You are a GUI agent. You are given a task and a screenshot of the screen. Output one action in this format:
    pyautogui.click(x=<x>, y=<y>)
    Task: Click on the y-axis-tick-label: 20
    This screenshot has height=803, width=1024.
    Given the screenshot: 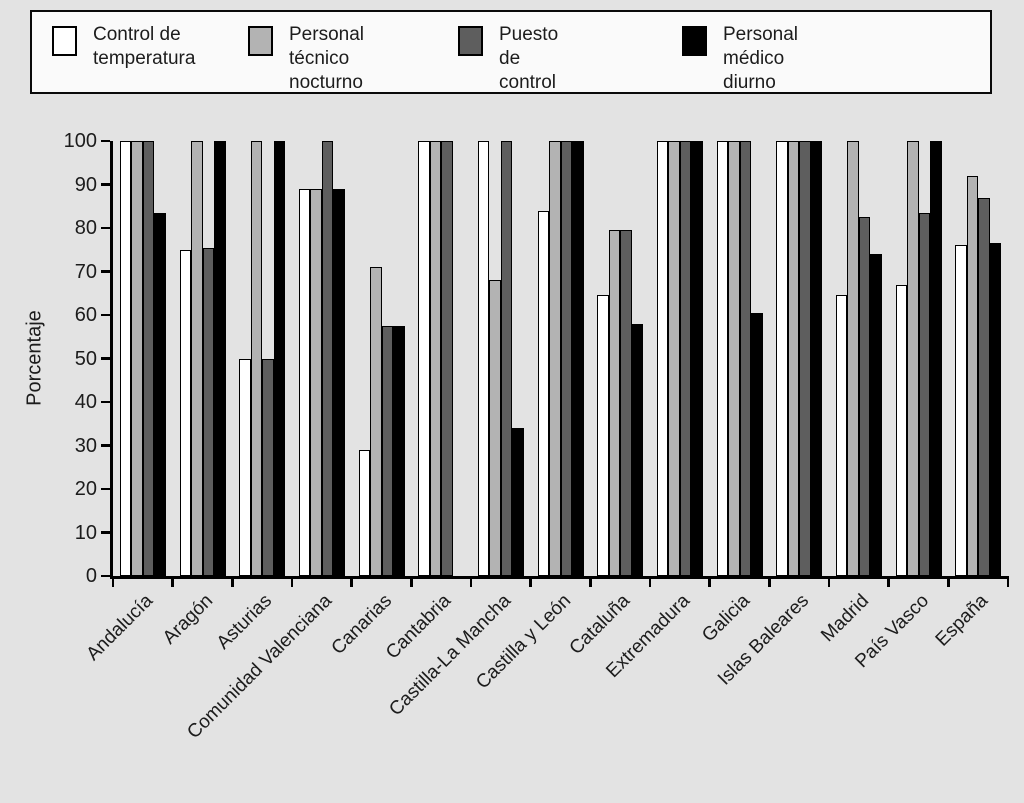 What is the action you would take?
    pyautogui.click(x=85, y=489)
    